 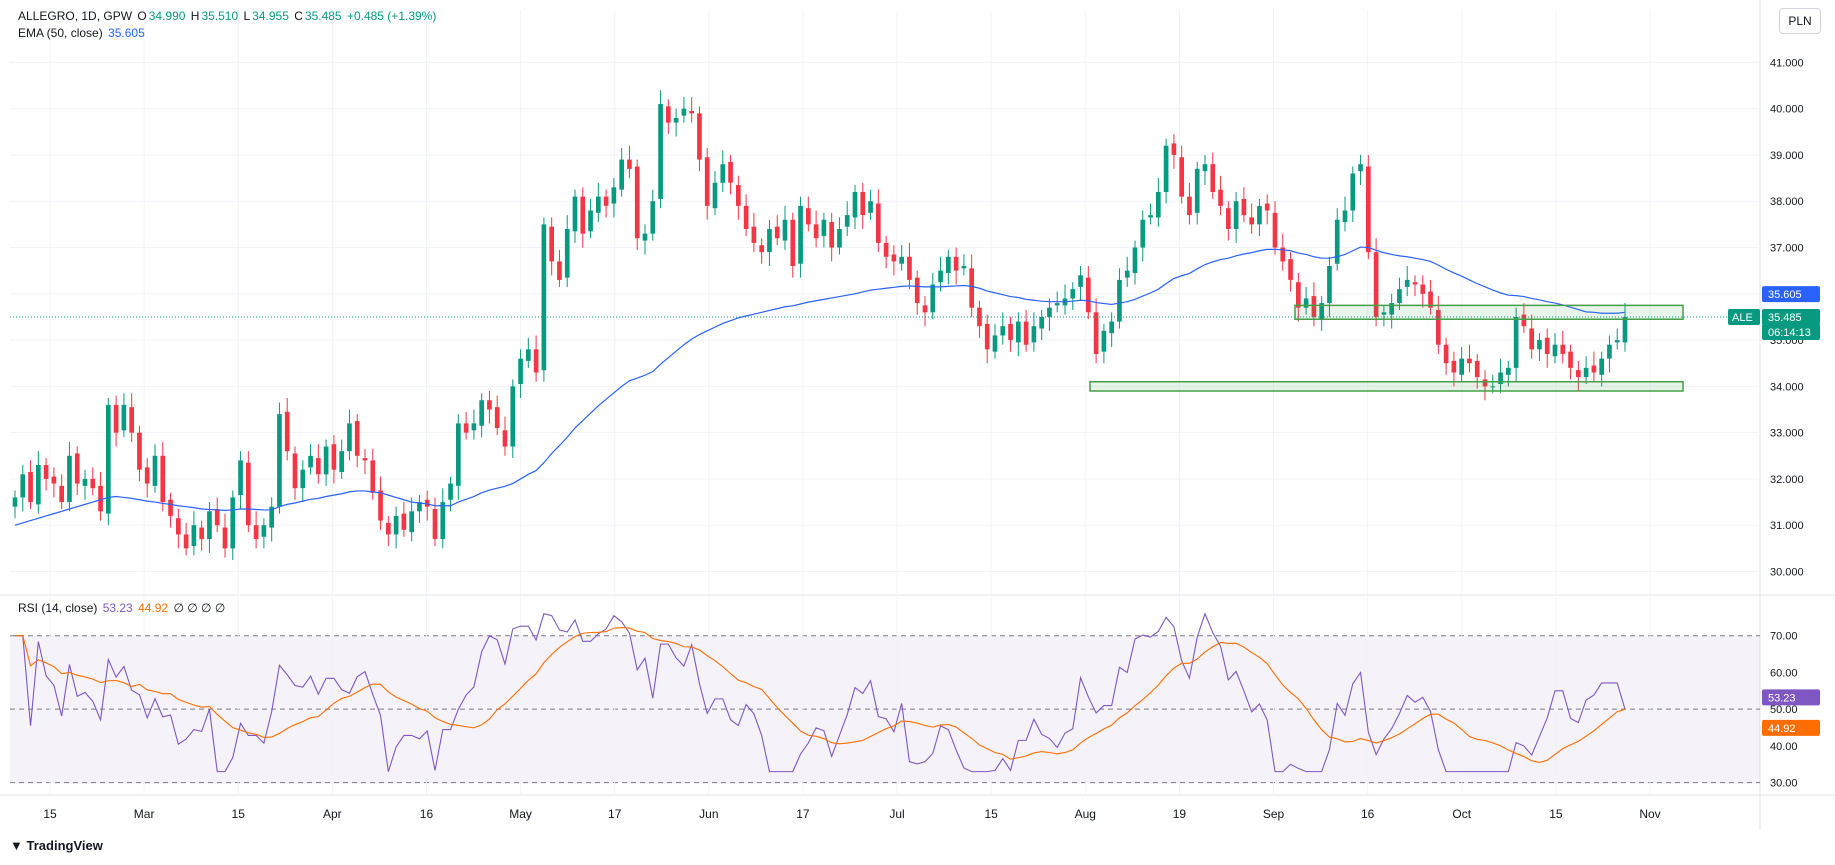 I want to click on price-tick-label: 31.000, so click(x=1787, y=526).